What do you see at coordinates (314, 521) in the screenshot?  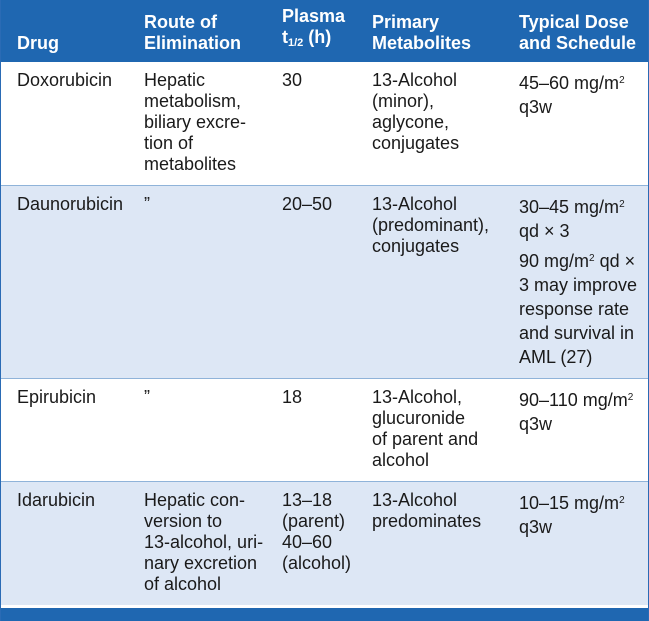 I see `plasma-line: (parent)` at bounding box center [314, 521].